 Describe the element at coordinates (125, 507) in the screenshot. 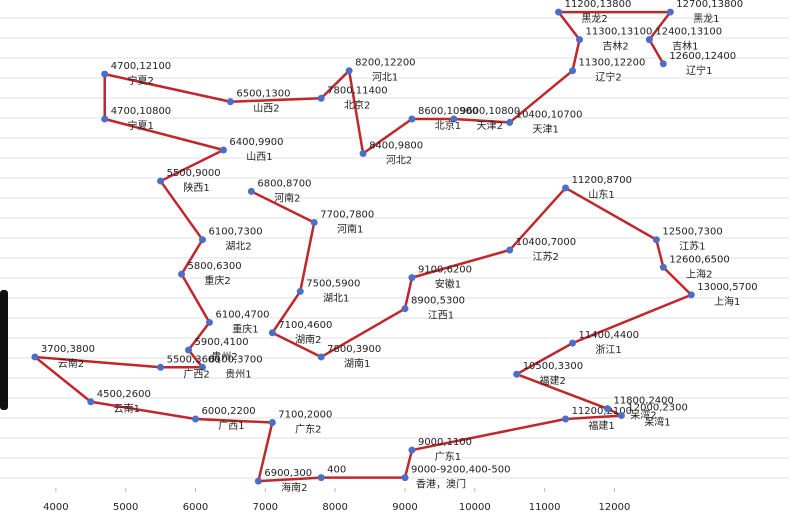

I see `x-tick-label: 5000` at that location.